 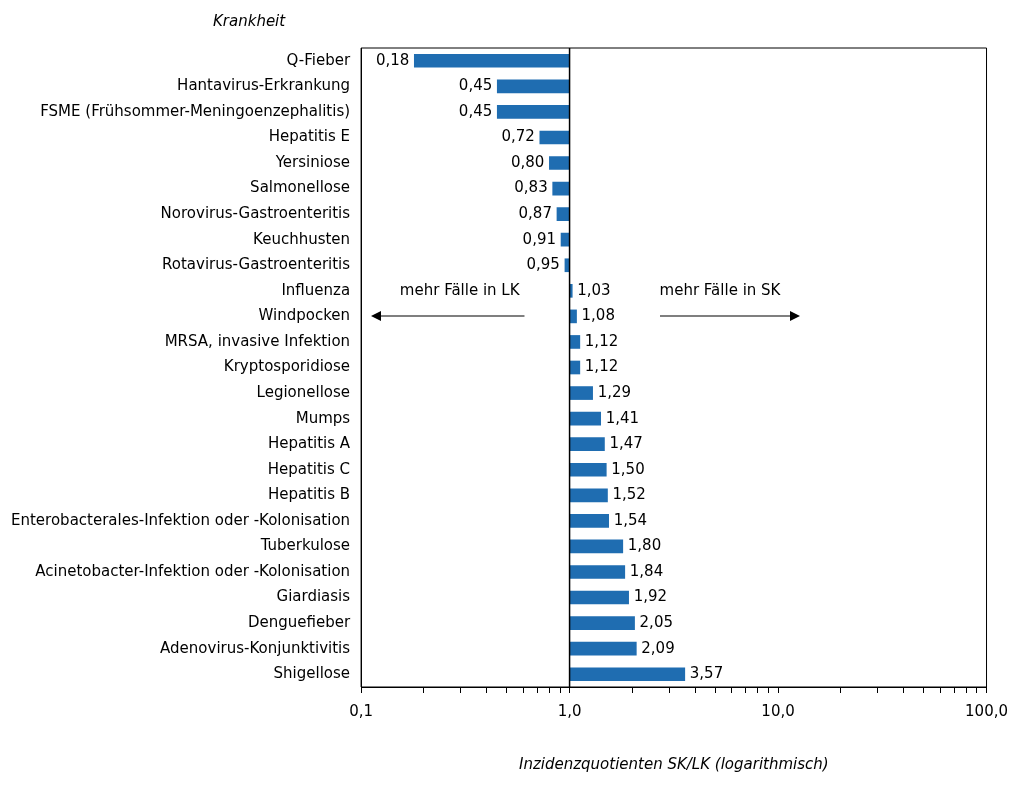 I want to click on y-tick-label: Yersiniose, so click(x=312, y=161).